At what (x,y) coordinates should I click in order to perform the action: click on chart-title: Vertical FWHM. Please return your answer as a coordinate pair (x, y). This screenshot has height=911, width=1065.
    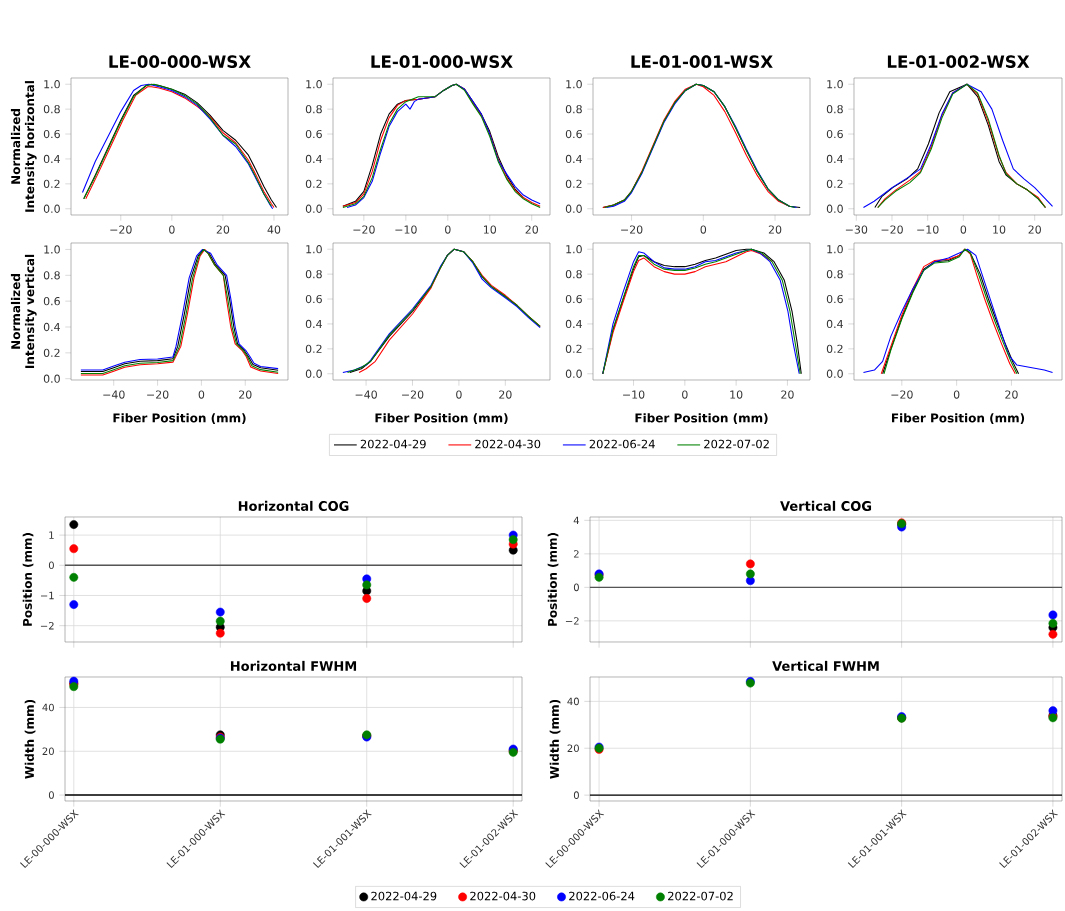
    Looking at the image, I should click on (825, 665).